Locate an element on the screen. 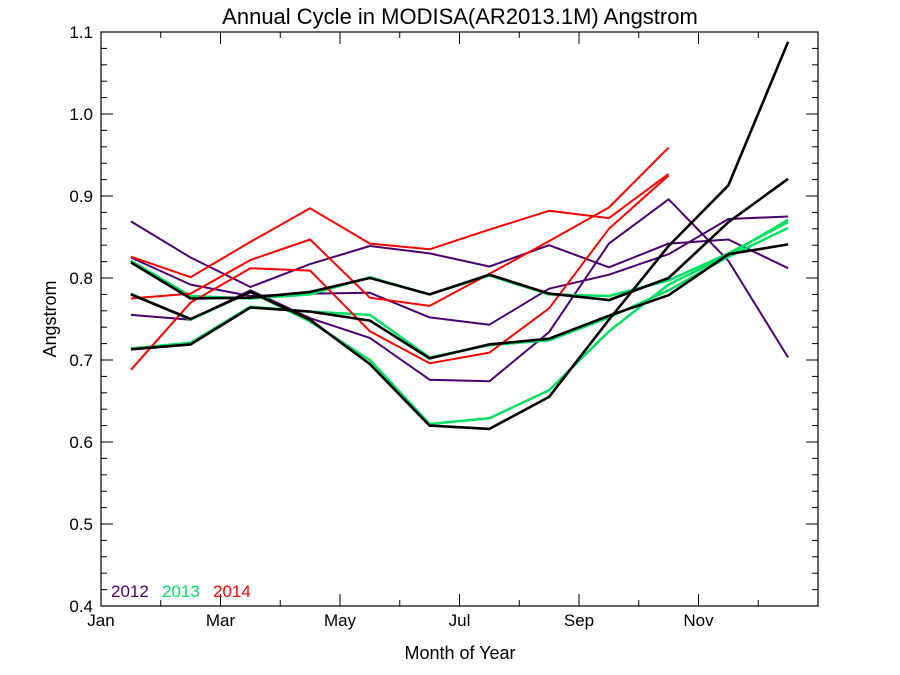  legend-entry-2013: 2013 is located at coordinates (181, 591).